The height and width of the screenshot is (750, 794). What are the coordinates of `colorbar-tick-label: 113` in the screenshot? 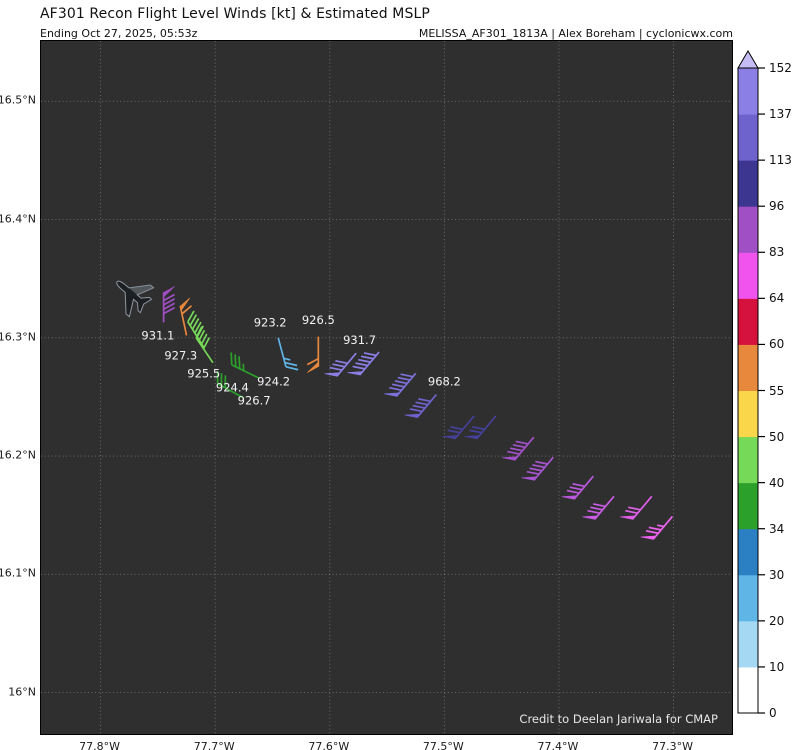 It's located at (780, 160).